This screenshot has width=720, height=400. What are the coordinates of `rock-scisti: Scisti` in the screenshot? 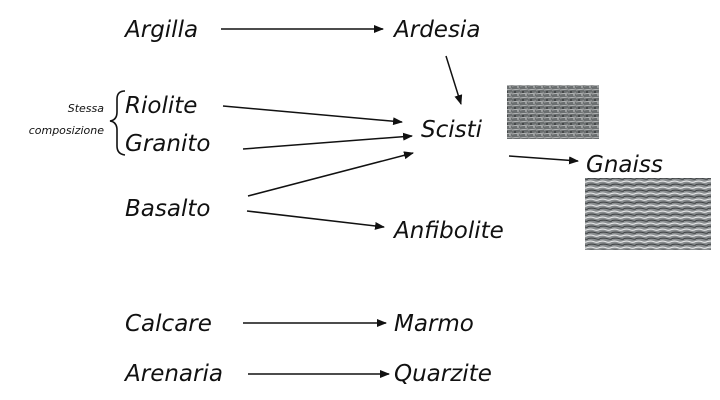 It's located at (452, 130).